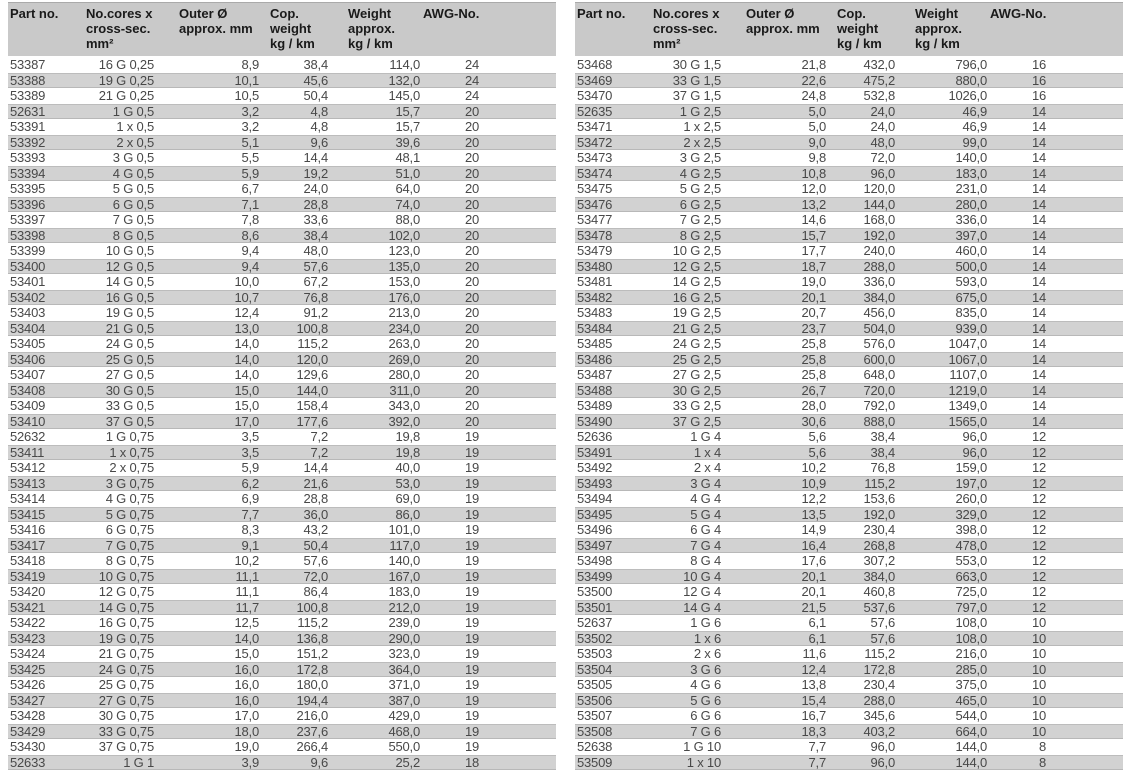 Image resolution: width=1127 pixels, height=778 pixels. What do you see at coordinates (690, 328) in the screenshot?
I see `table-cell: 21 G 2,5` at bounding box center [690, 328].